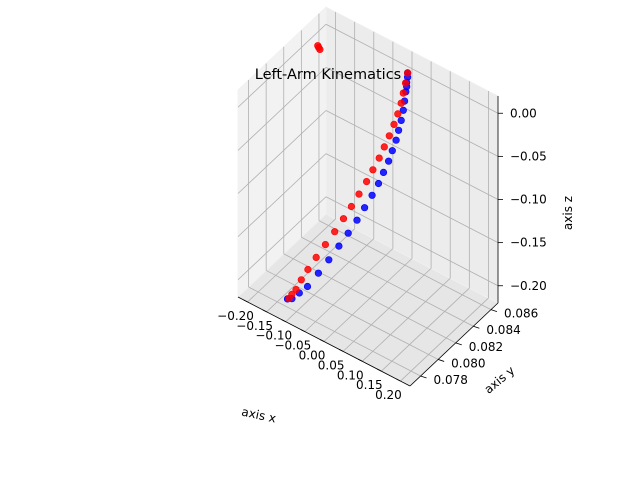 This screenshot has height=480, width=640. I want to click on z-tick-label: 0.00, so click(523, 113).